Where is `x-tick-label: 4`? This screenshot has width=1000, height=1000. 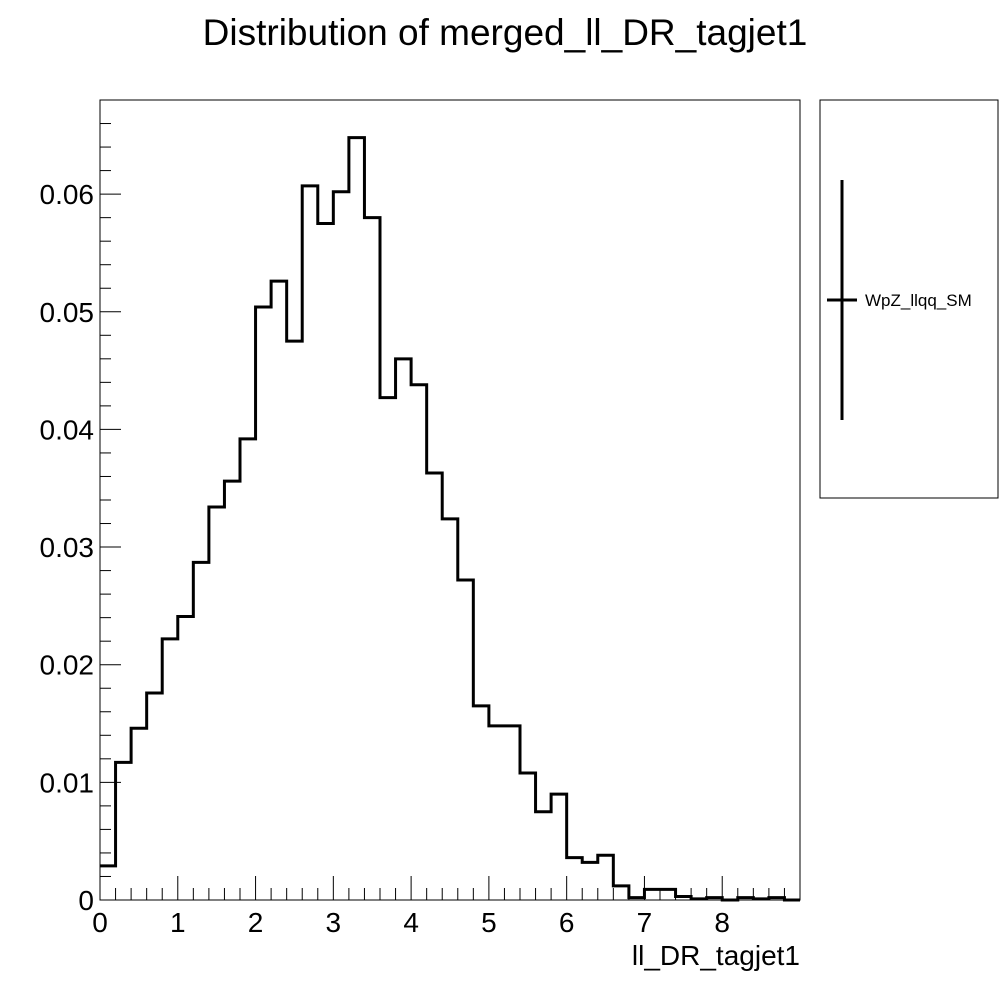 x-tick-label: 4 is located at coordinates (411, 922).